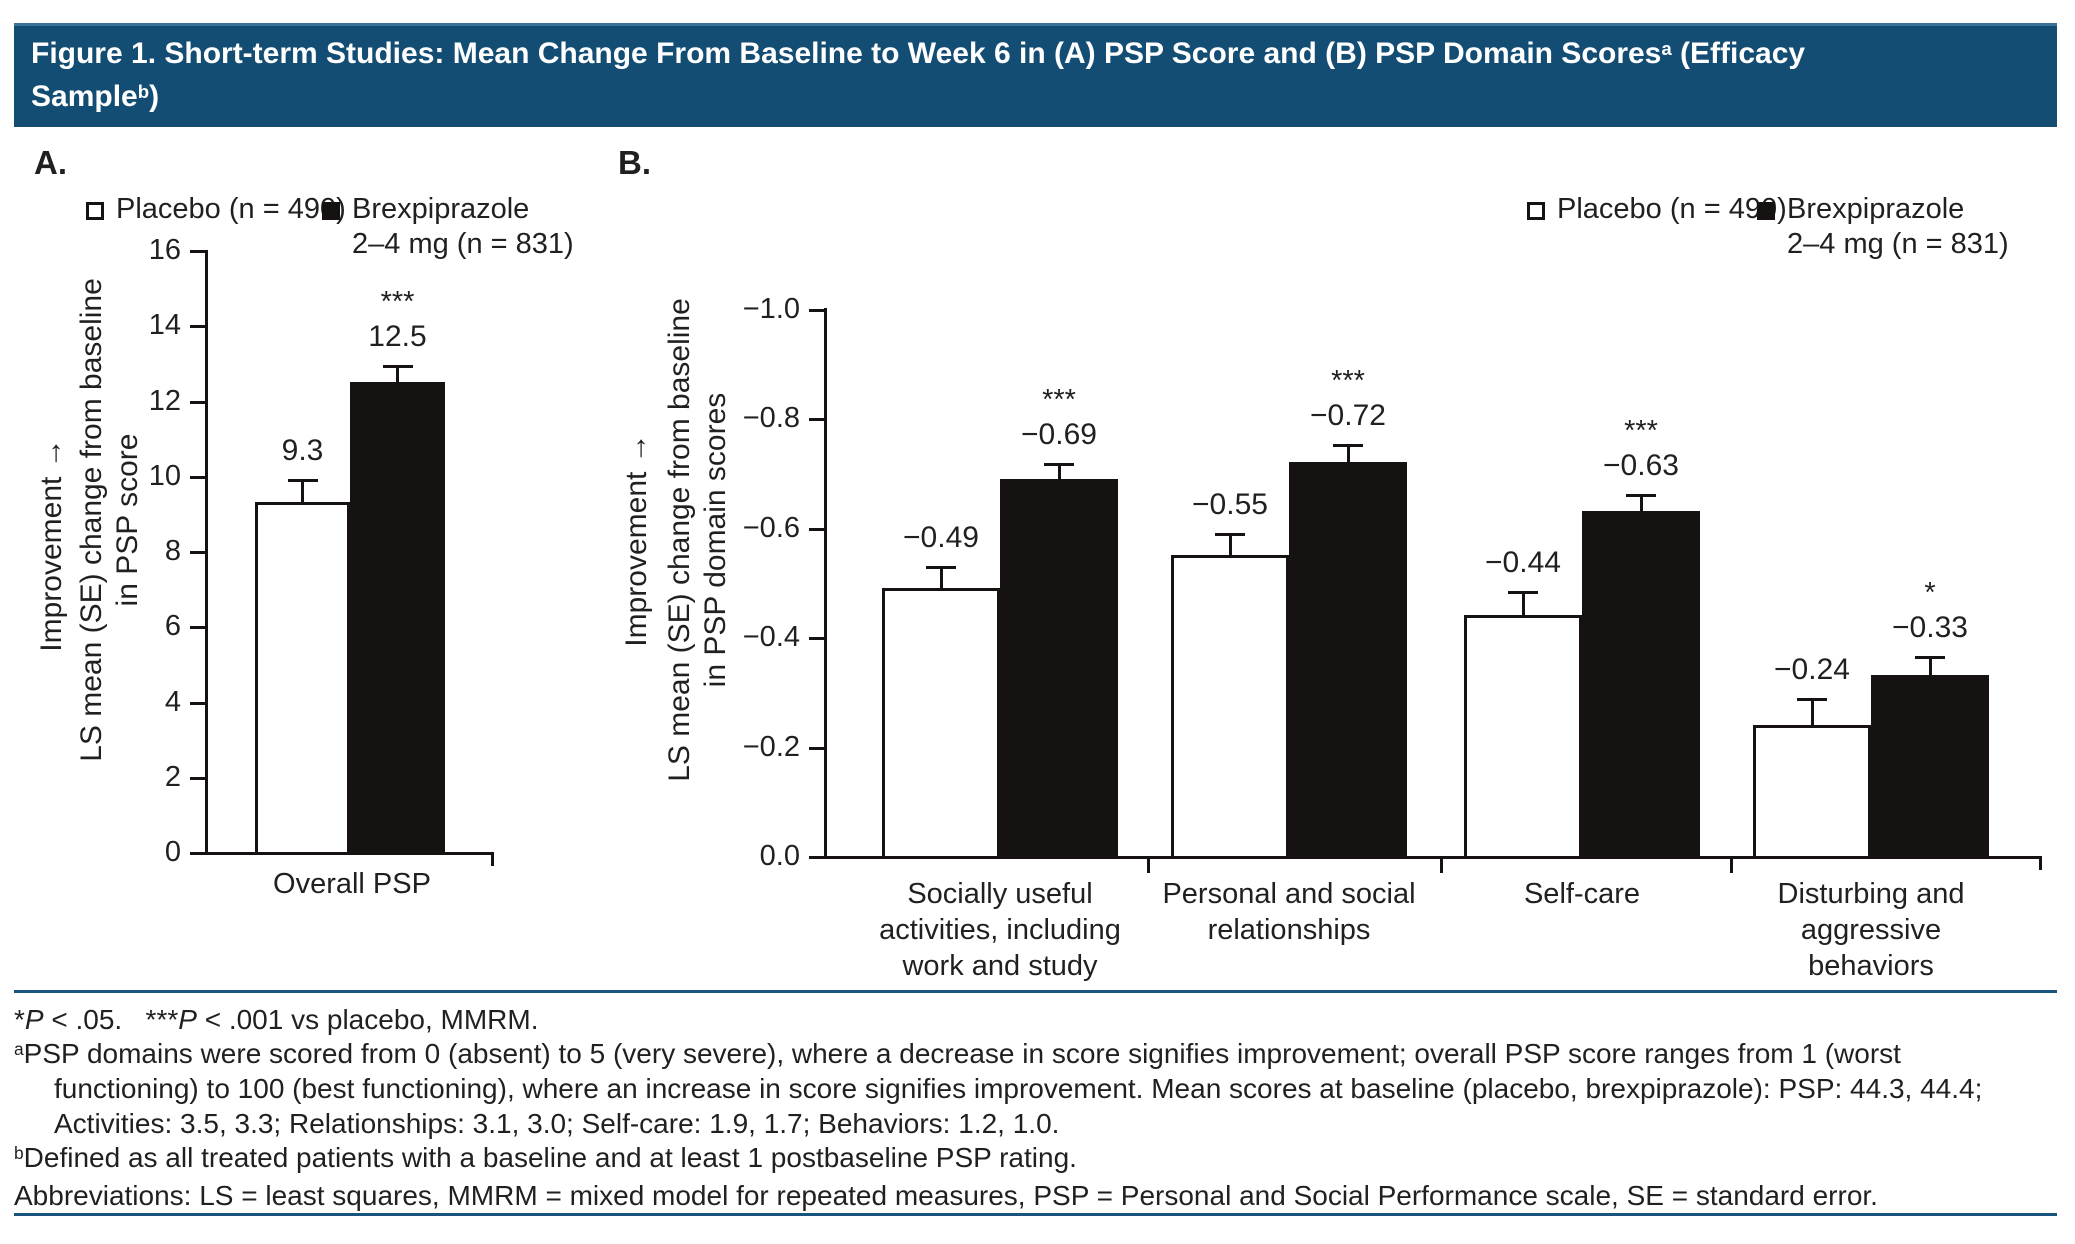 The image size is (2075, 1244). What do you see at coordinates (634, 162) in the screenshot?
I see `panel-b-label: B.` at bounding box center [634, 162].